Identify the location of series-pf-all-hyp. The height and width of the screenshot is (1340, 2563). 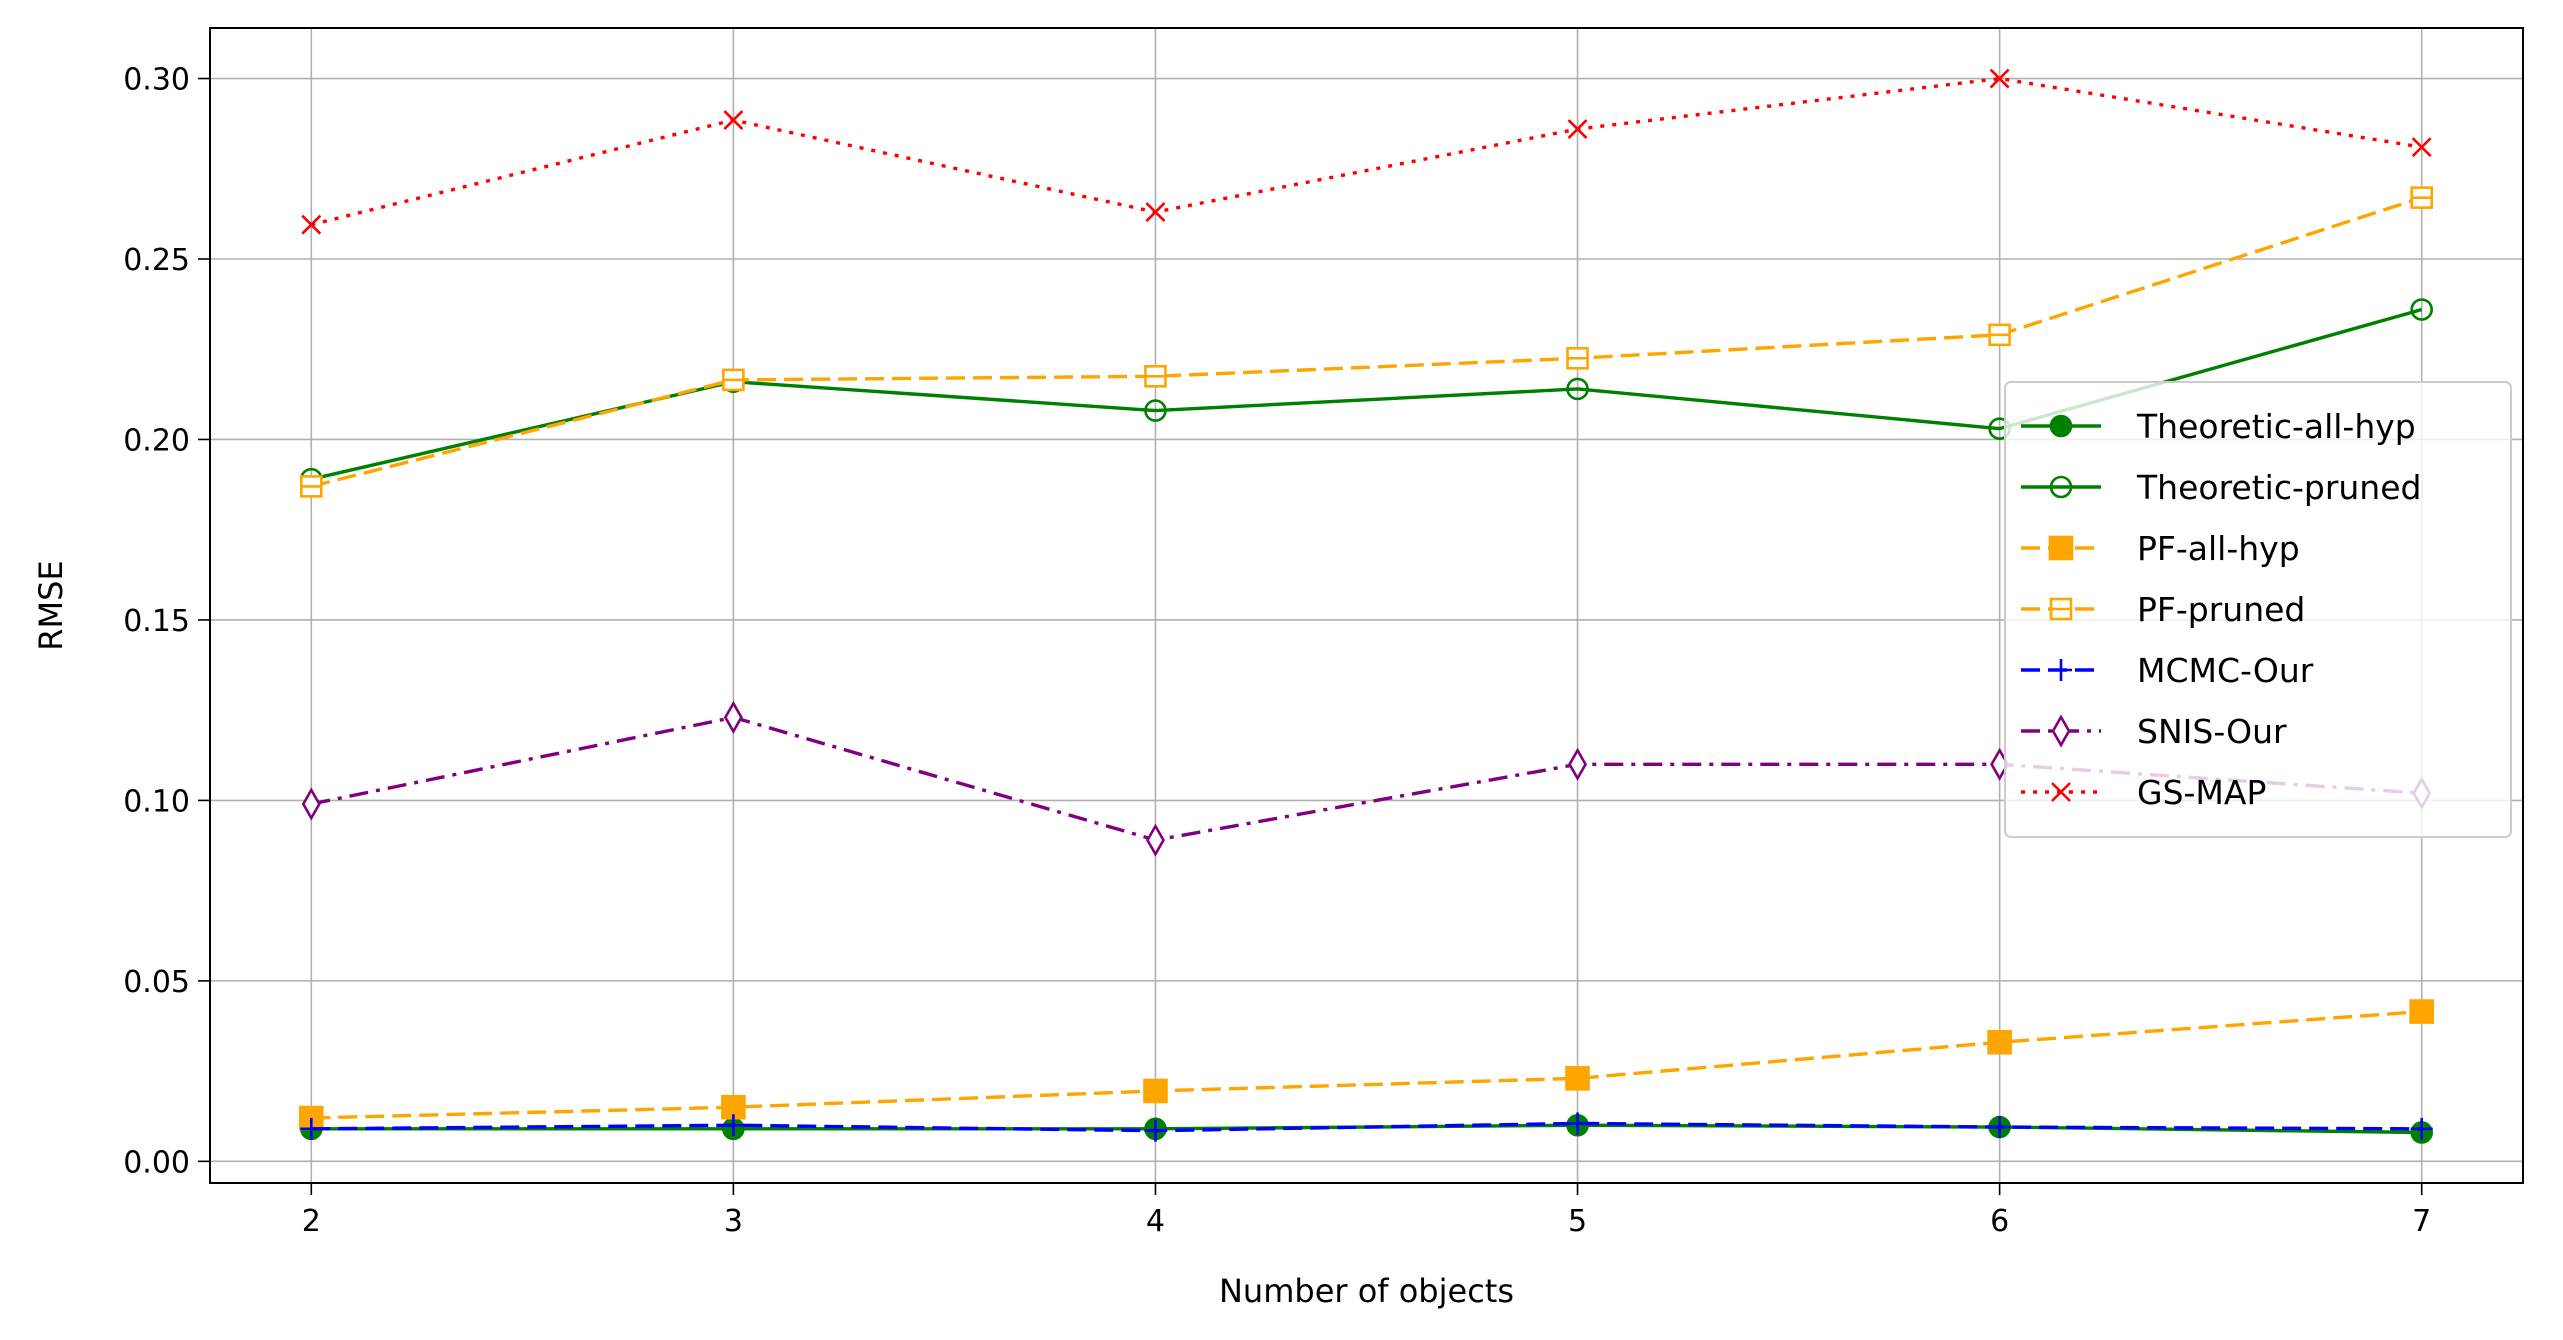
(1366, 1065).